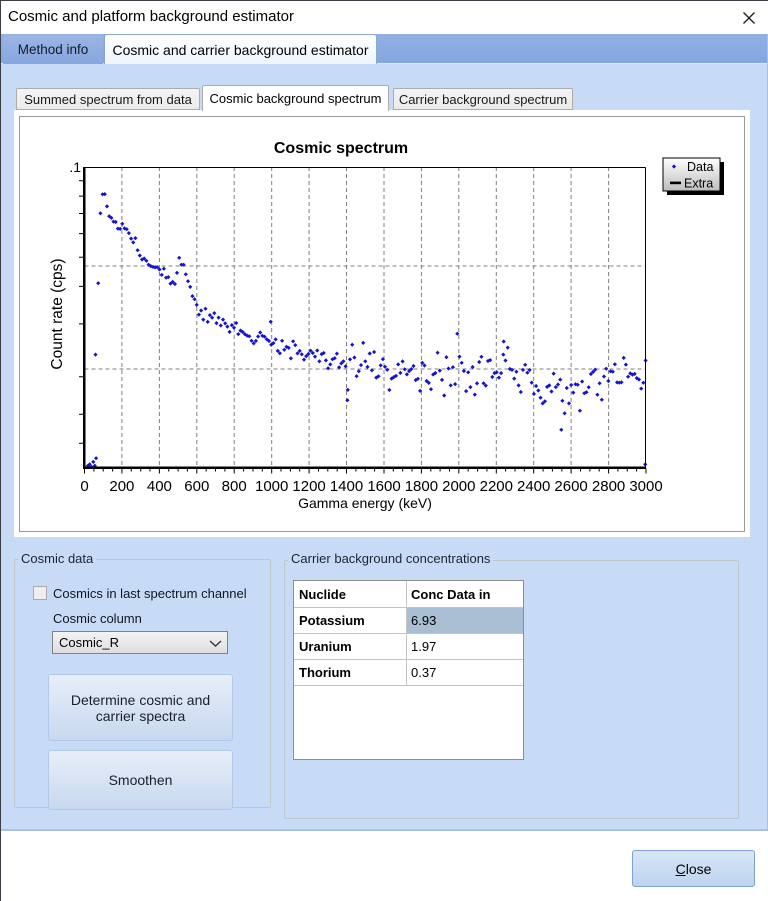 The image size is (768, 901). Describe the element at coordinates (645, 486) in the screenshot. I see `svg-text: 3000` at that location.